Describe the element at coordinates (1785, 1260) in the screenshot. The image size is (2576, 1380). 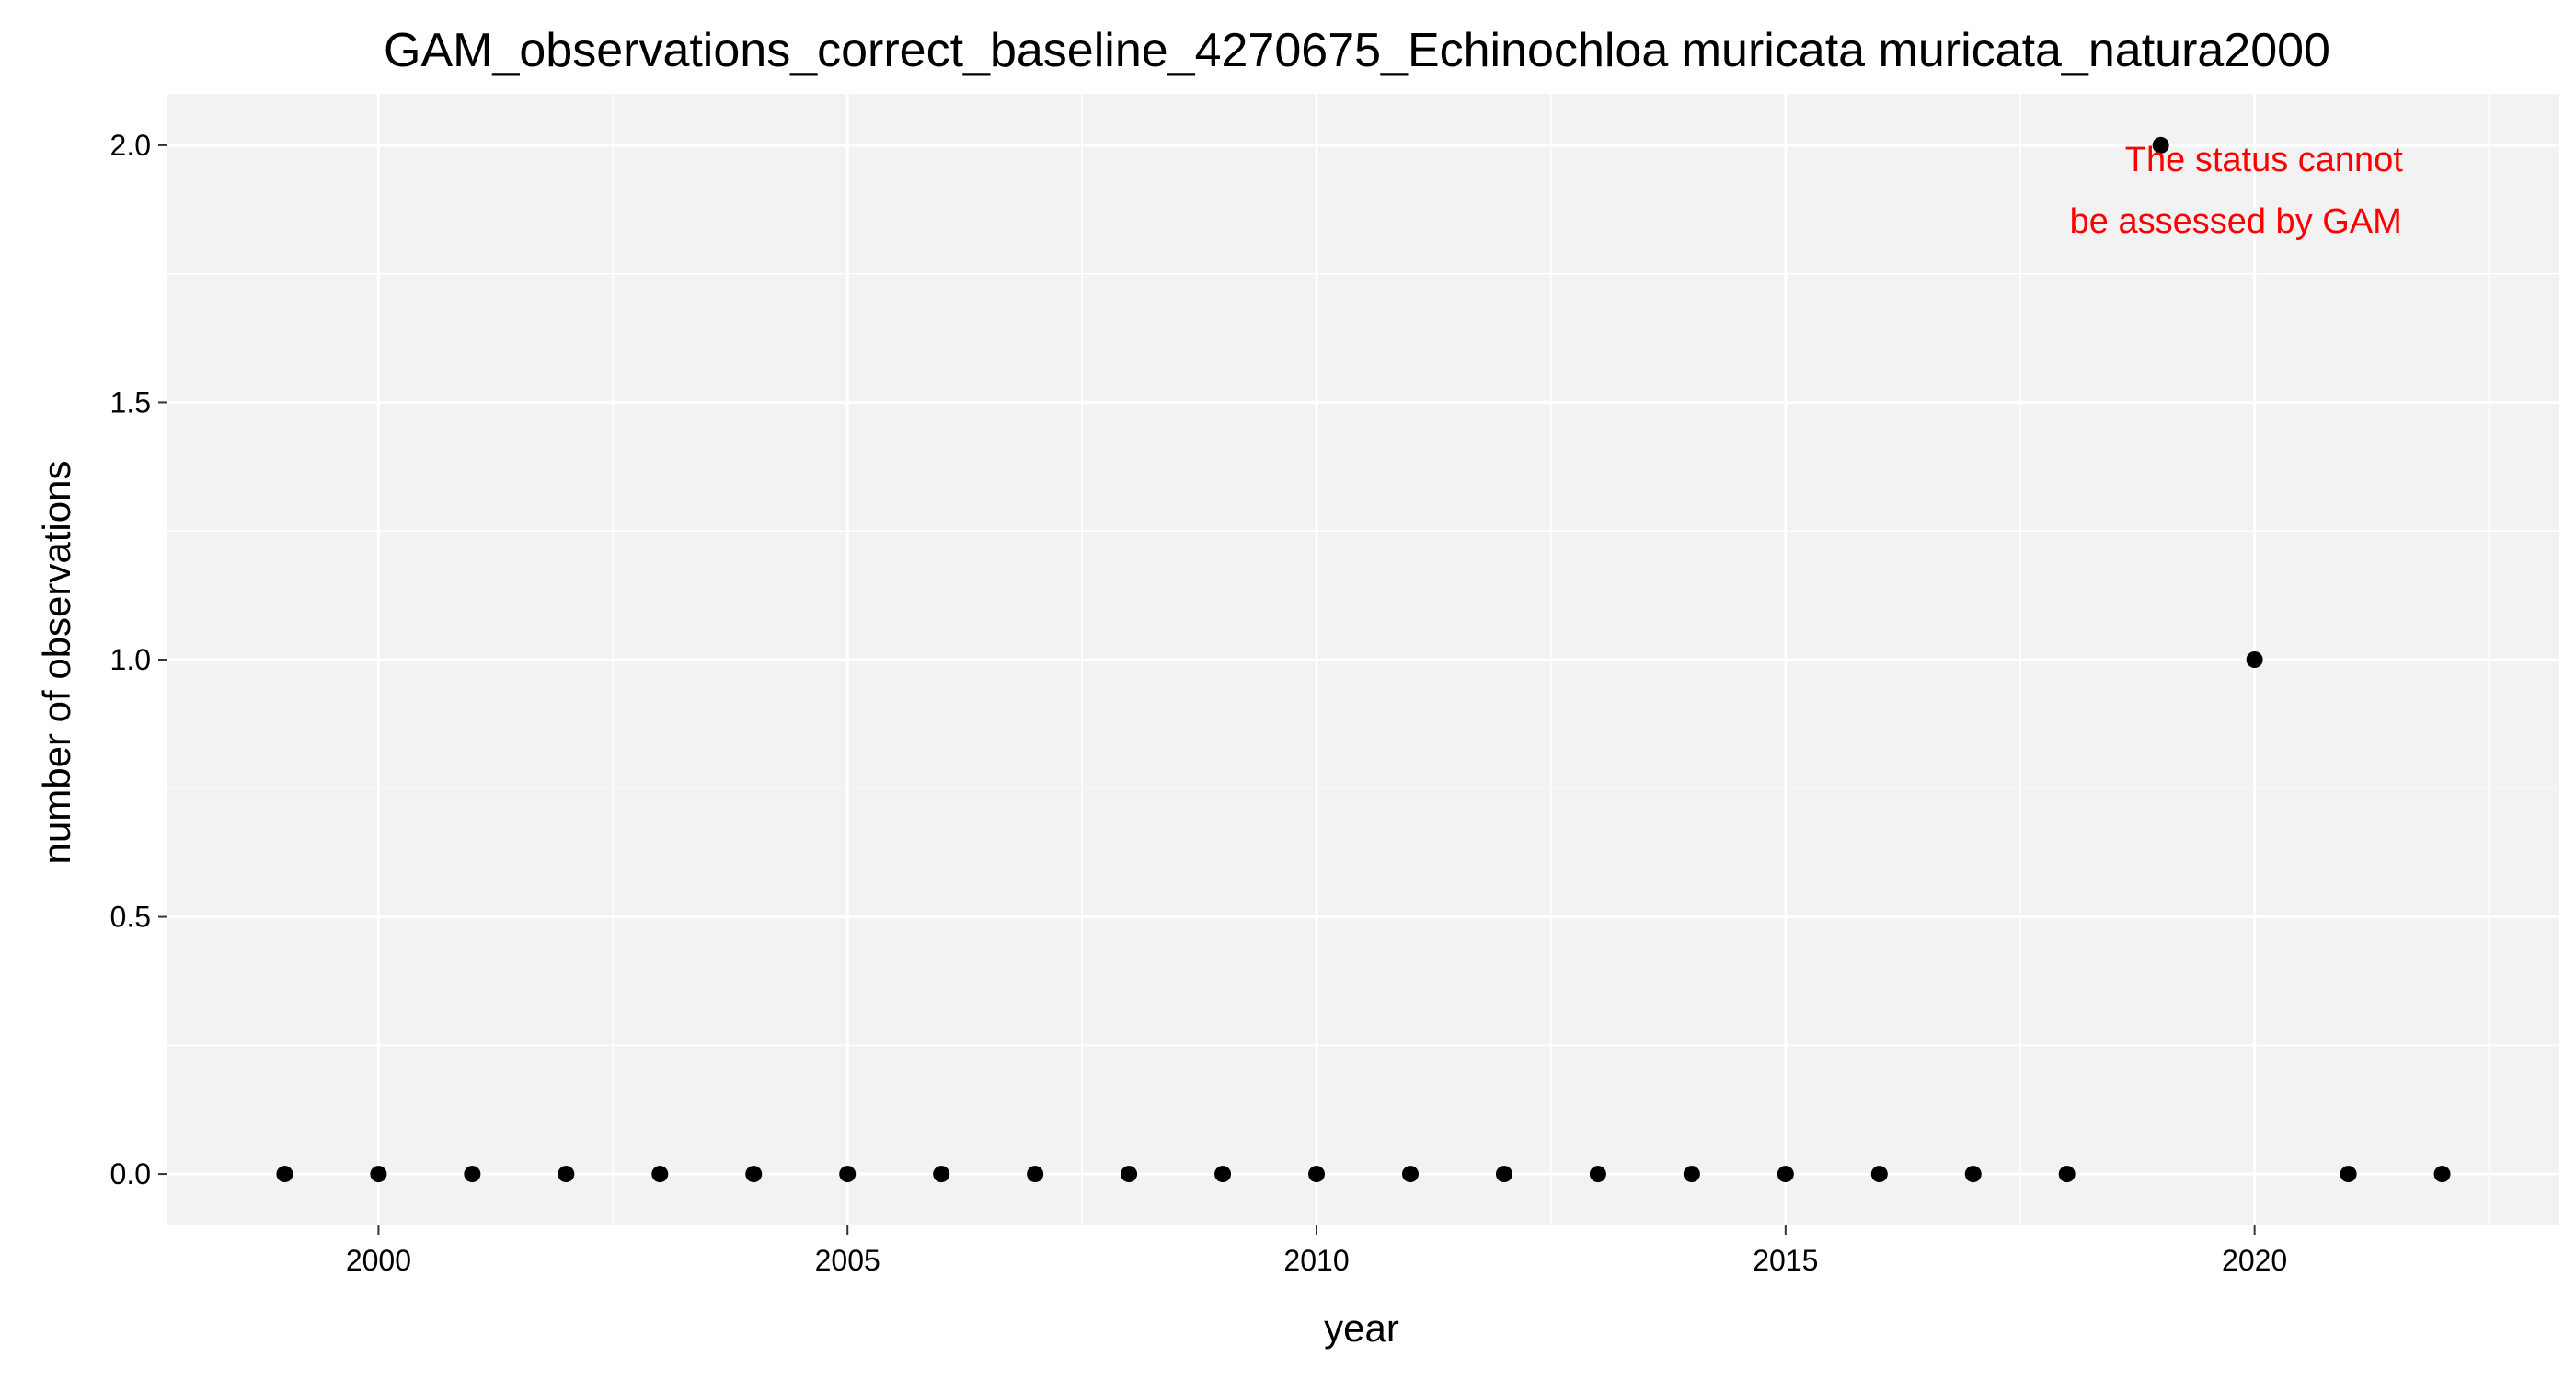
I see `x-tick-label: 2015` at that location.